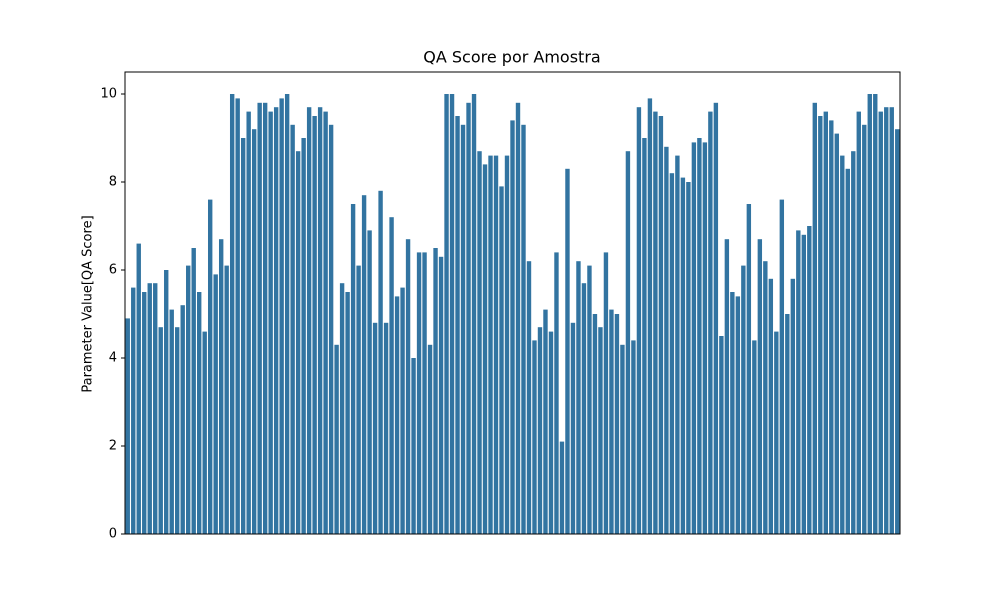  I want to click on y-tick-label: 0, so click(113, 534).